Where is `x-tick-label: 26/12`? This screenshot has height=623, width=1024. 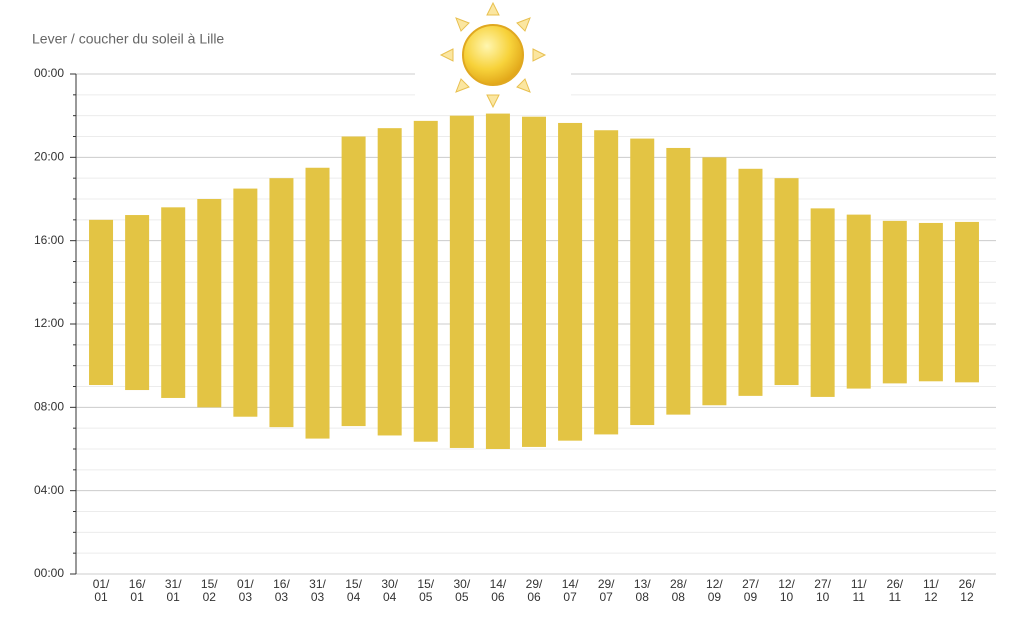
x-tick-label: 26/12 is located at coordinates (967, 590).